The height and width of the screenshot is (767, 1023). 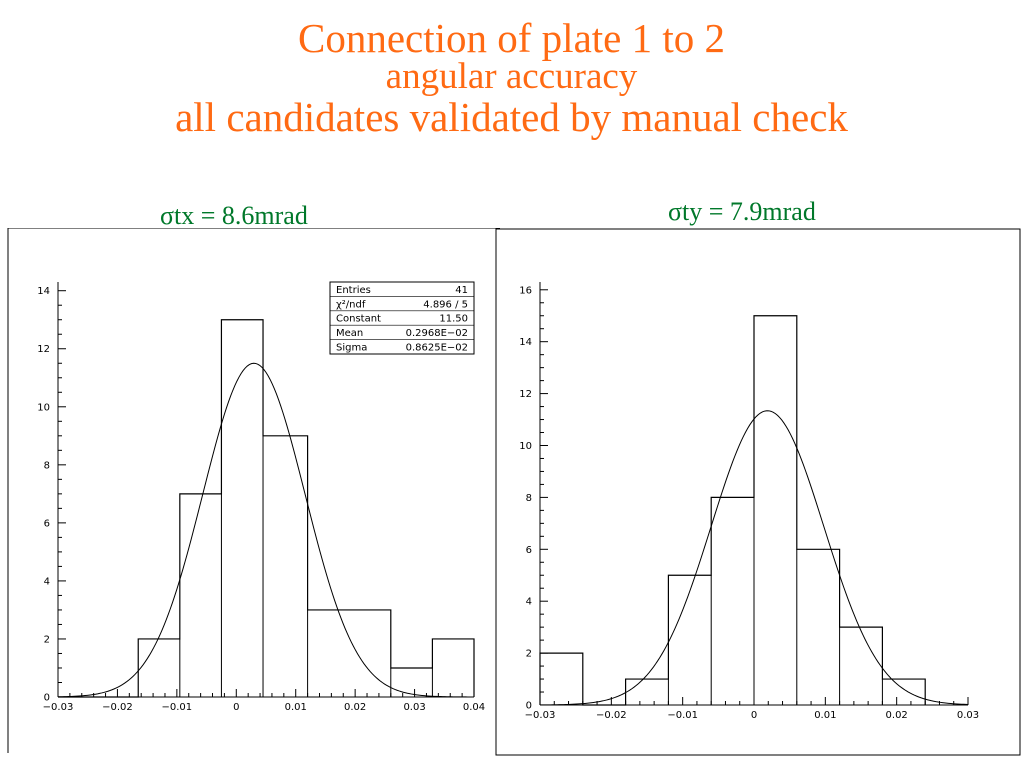 What do you see at coordinates (351, 304) in the screenshot?
I see `stats-label: χ²/ndf` at bounding box center [351, 304].